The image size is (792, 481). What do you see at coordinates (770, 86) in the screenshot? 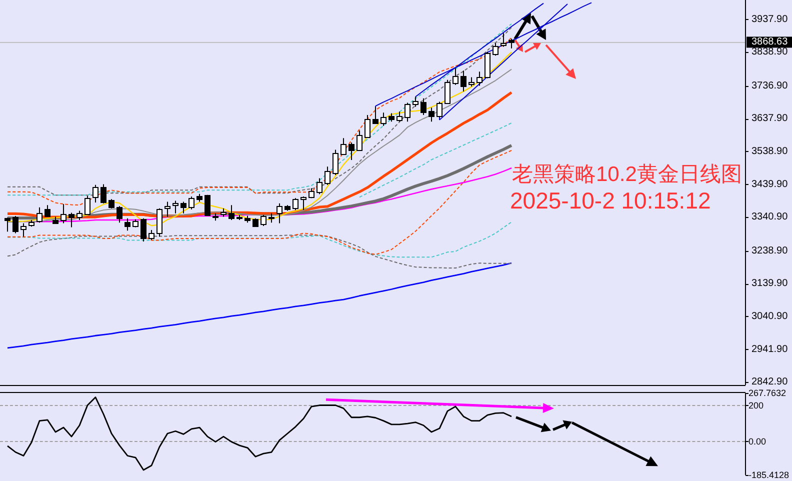
I see `y-tick-label: 3736.90` at bounding box center [770, 86].